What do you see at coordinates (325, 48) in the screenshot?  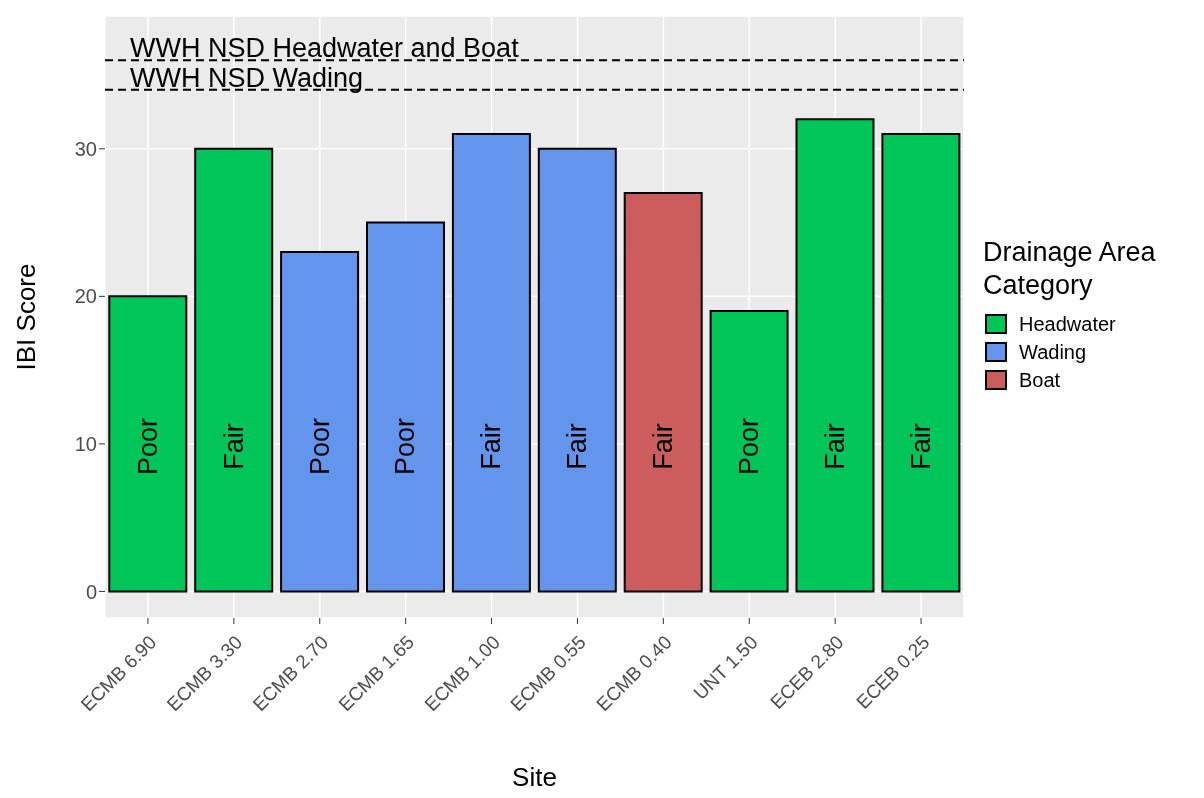 I see `ref-line-label: WWH NSD Headwater and Boat` at bounding box center [325, 48].